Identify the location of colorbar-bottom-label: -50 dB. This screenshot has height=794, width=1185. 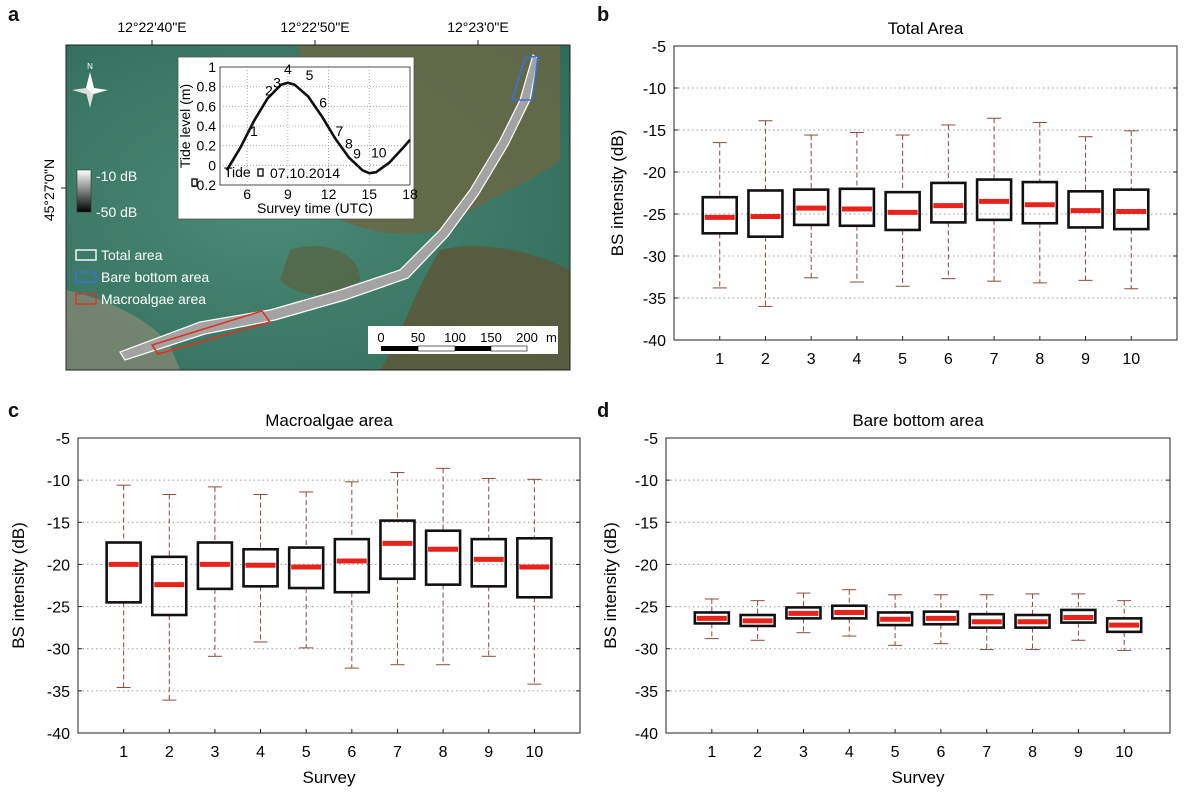
(116, 212).